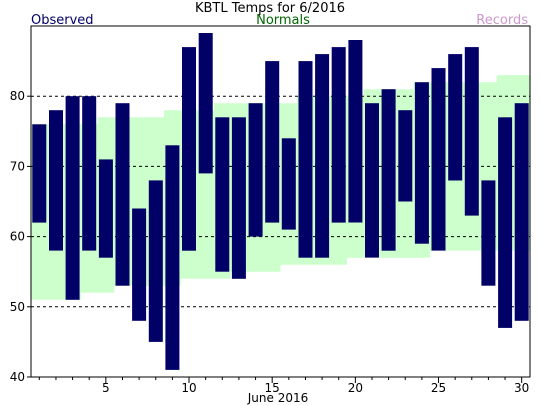 The image size is (540, 406). What do you see at coordinates (106, 388) in the screenshot?
I see `x-tick-label: 5` at bounding box center [106, 388].